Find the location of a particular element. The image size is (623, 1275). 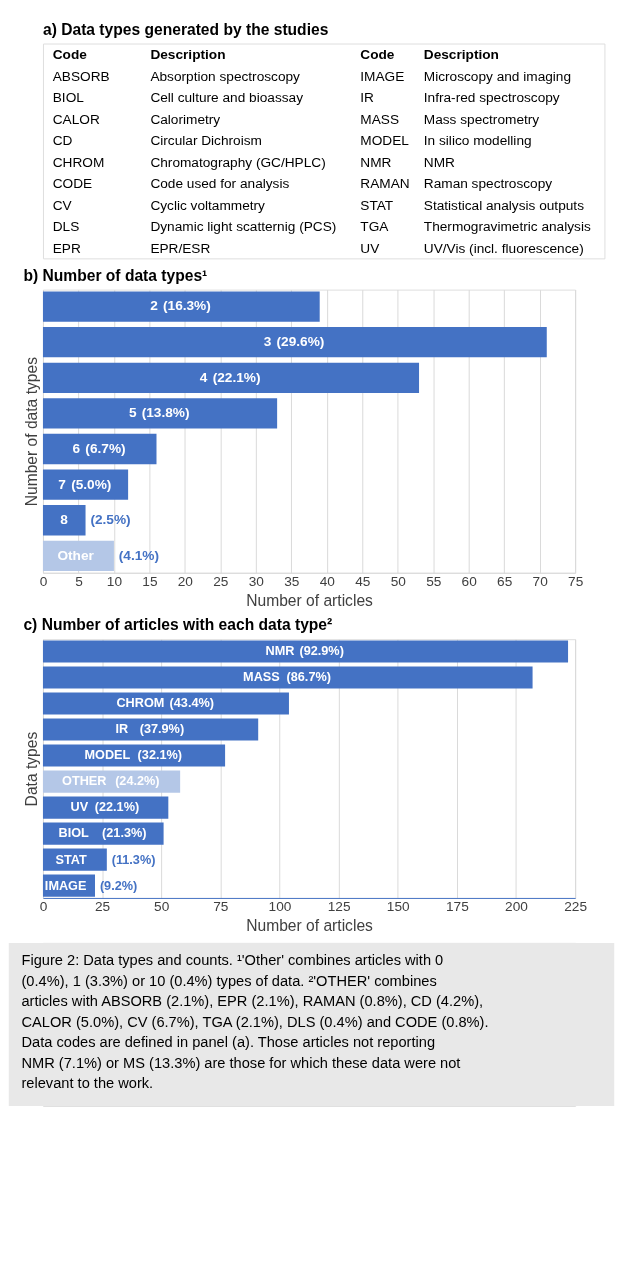

text: CD is located at coordinates (62, 141).